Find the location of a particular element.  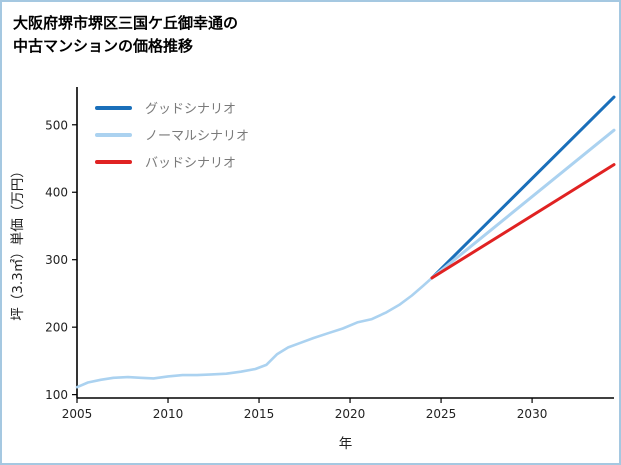

chart-title-line2: 中古マンションの価格推移 is located at coordinates (103, 45).